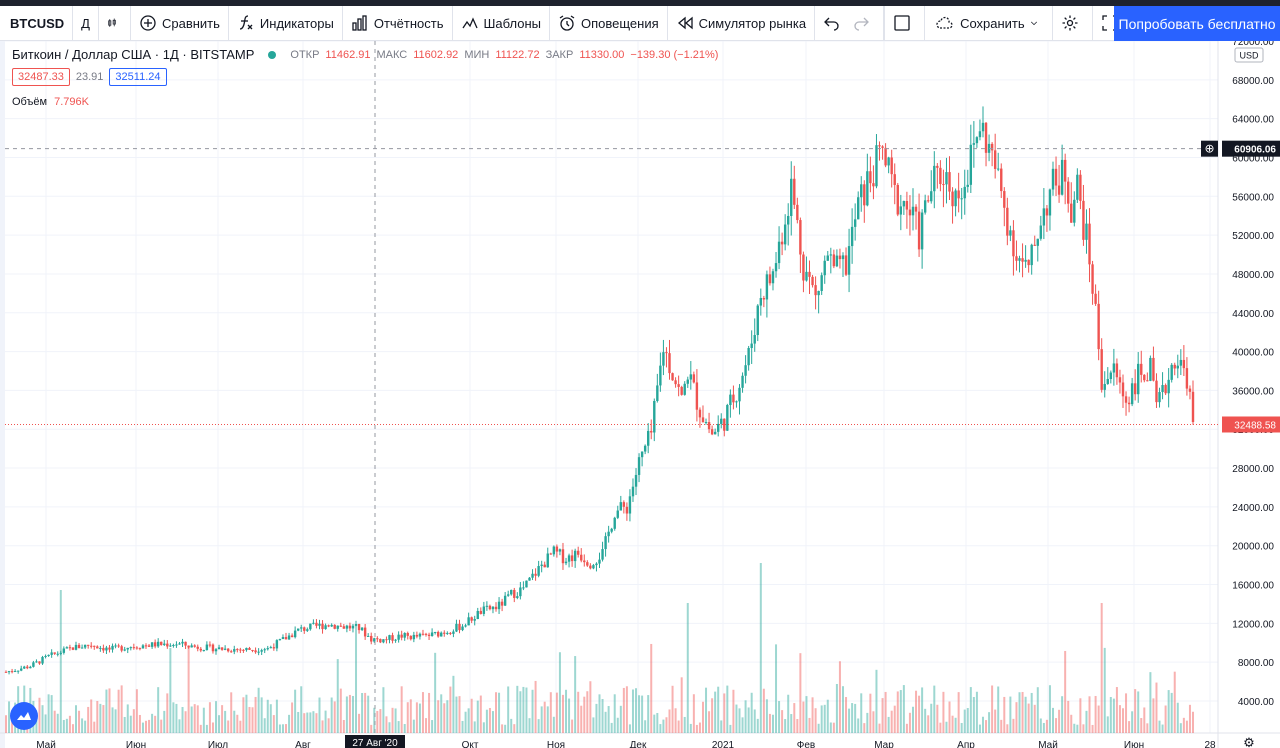  Describe the element at coordinates (1253, 44) in the screenshot. I see `price-tick-label: 72000.00` at that location.